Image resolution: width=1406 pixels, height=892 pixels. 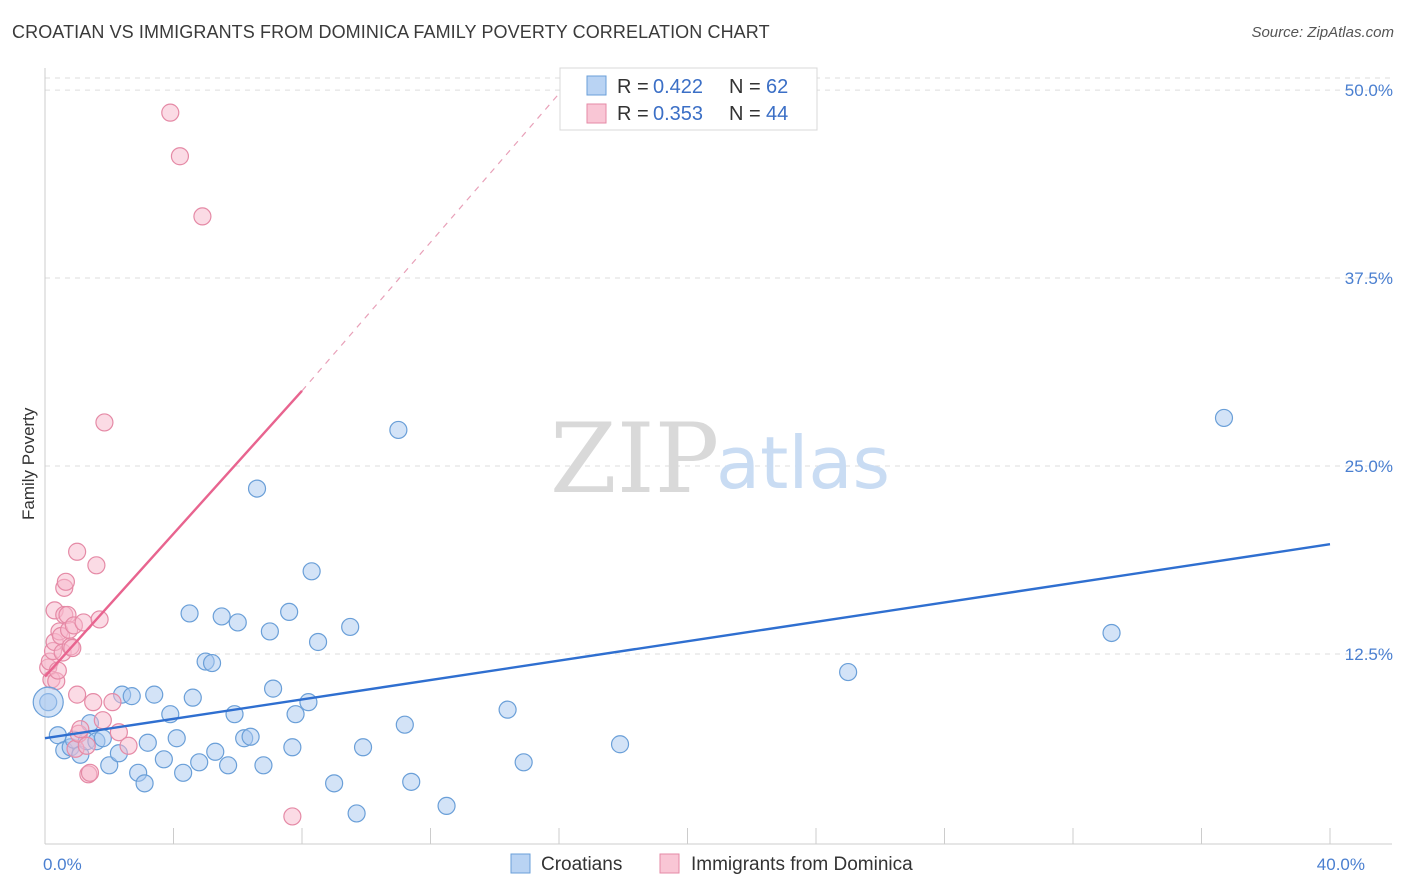 I want to click on dominica-trend-extension, so click(x=435, y=237).